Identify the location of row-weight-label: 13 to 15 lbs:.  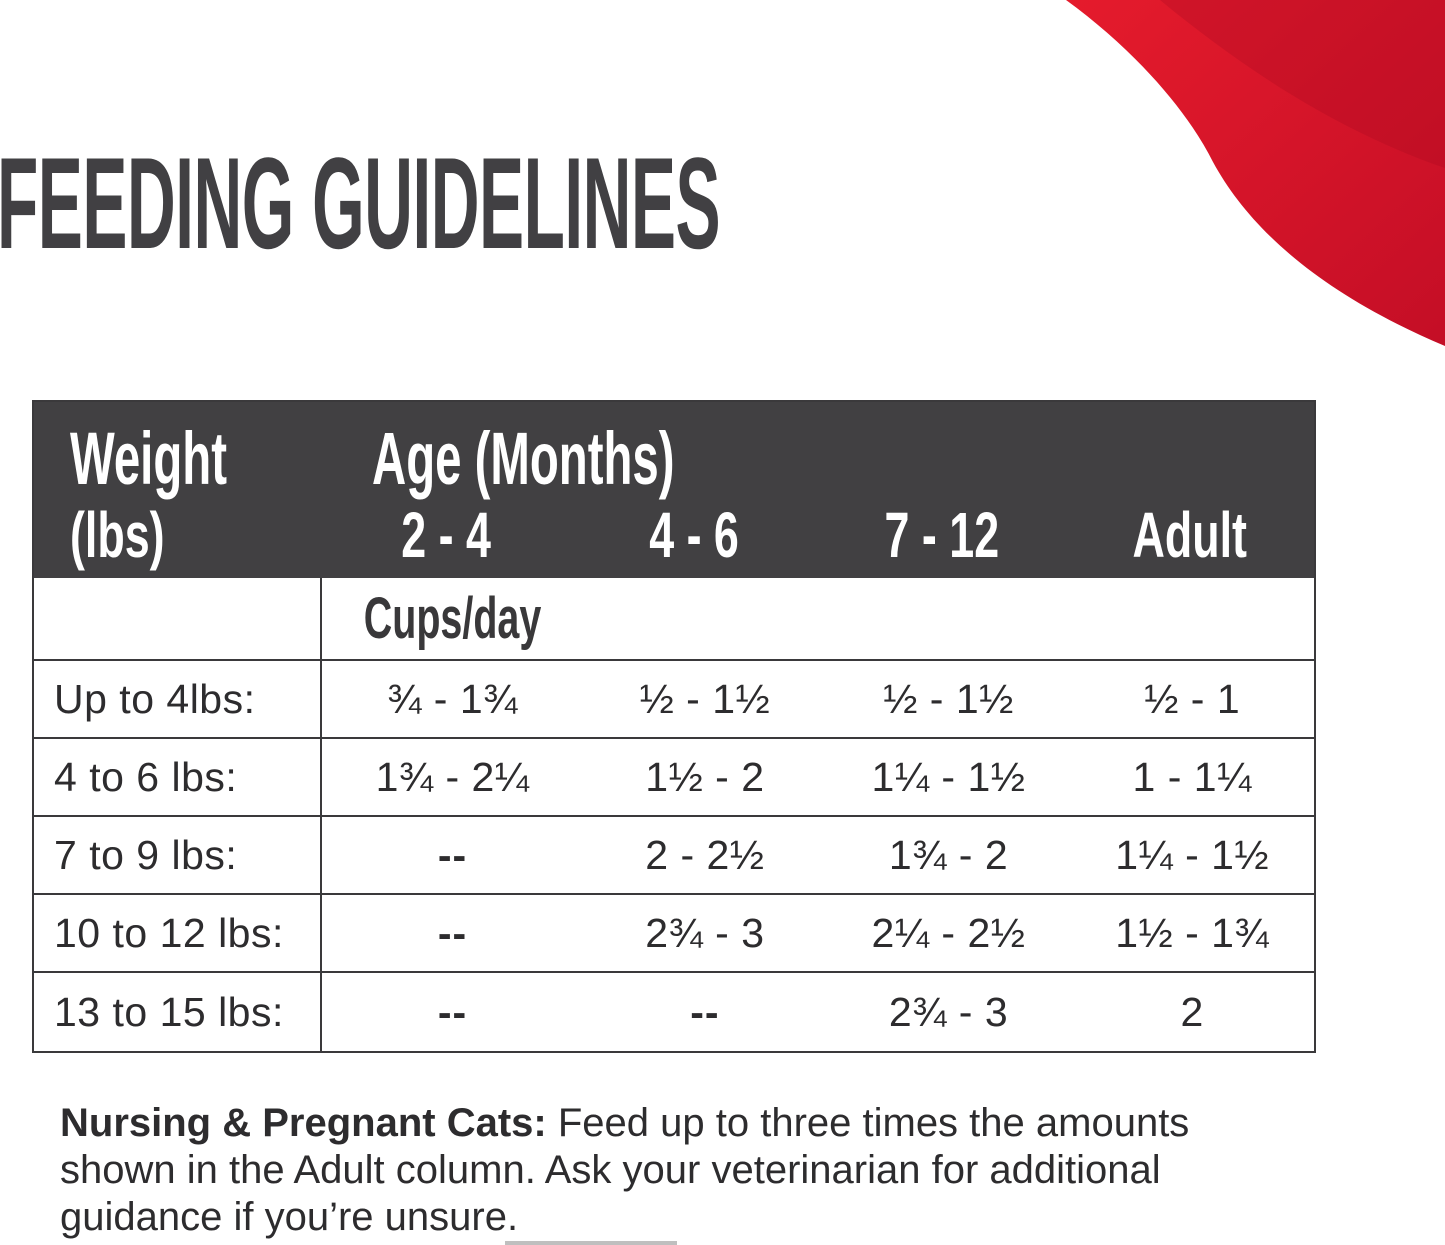
(178, 1012).